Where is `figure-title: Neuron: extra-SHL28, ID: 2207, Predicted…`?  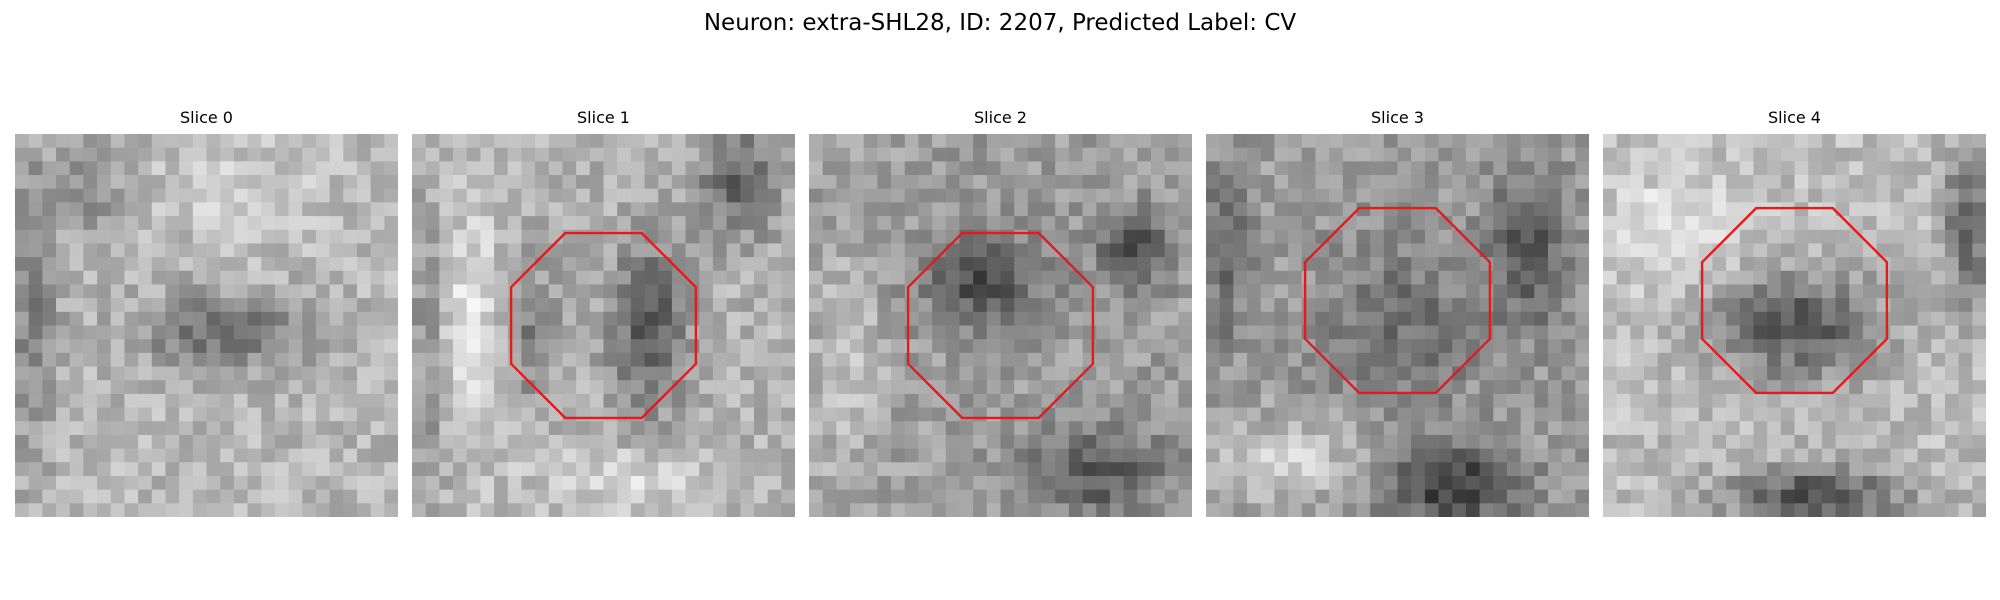
figure-title: Neuron: extra-SHL28, ID: 2207, Predicted… is located at coordinates (1000, 23).